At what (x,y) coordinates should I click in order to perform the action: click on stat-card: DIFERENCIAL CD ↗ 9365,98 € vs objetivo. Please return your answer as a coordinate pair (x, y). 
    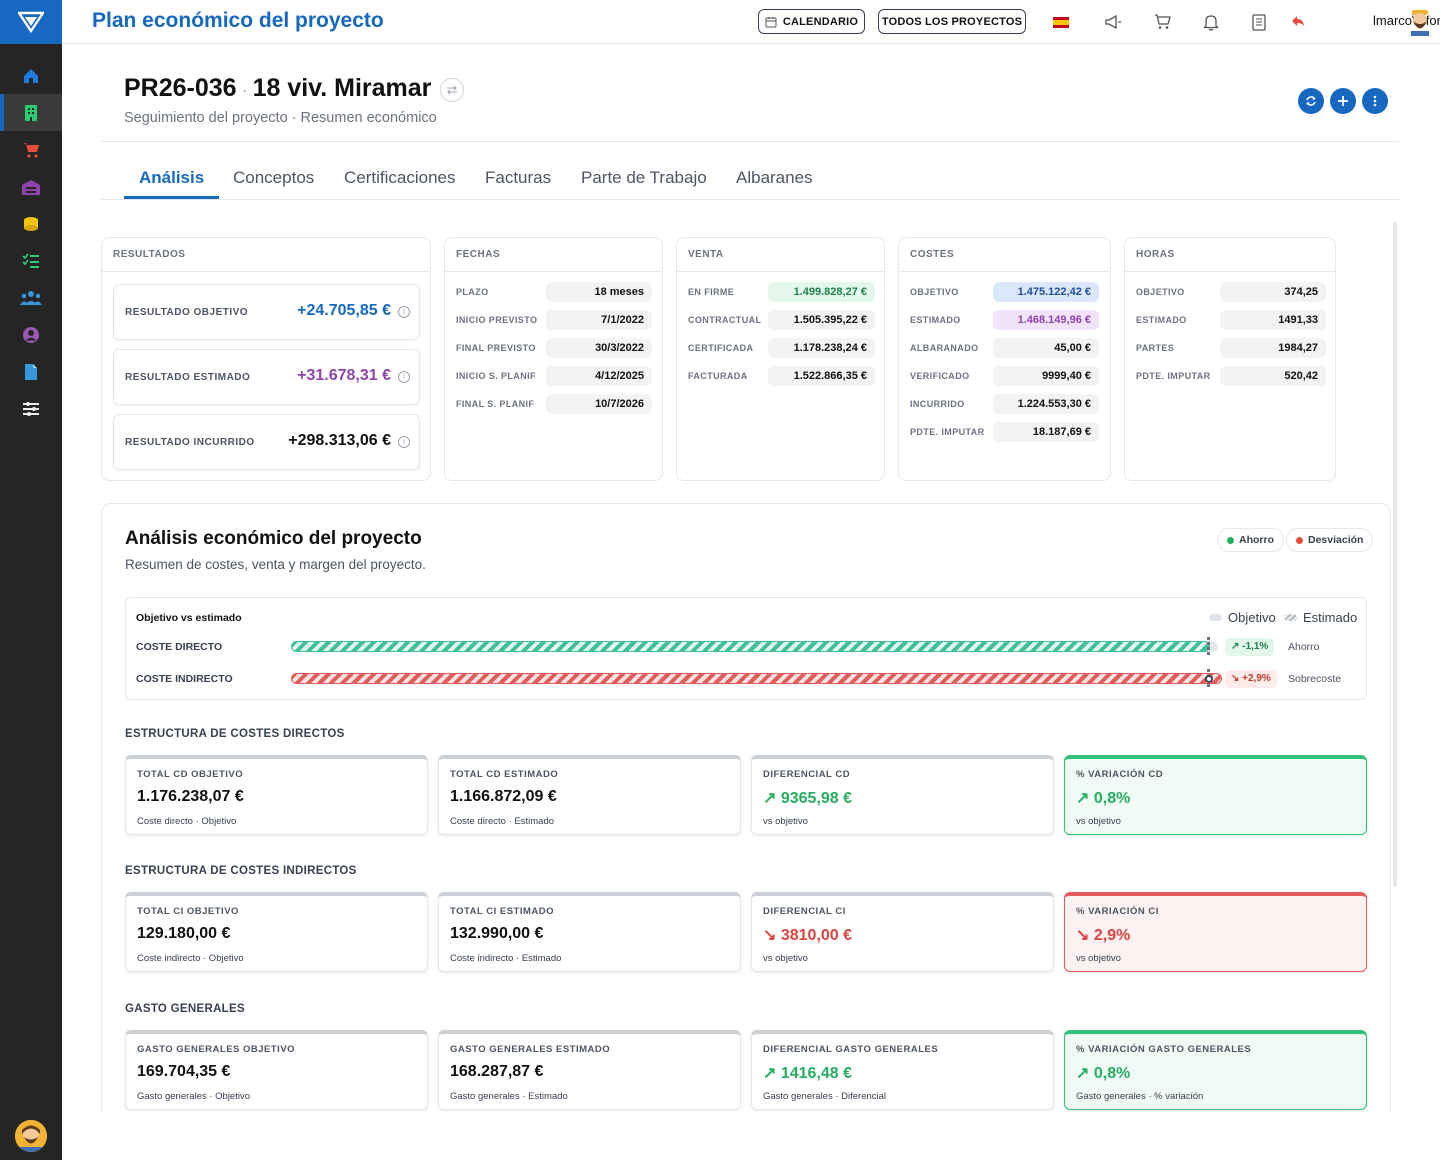
    Looking at the image, I should click on (902, 795).